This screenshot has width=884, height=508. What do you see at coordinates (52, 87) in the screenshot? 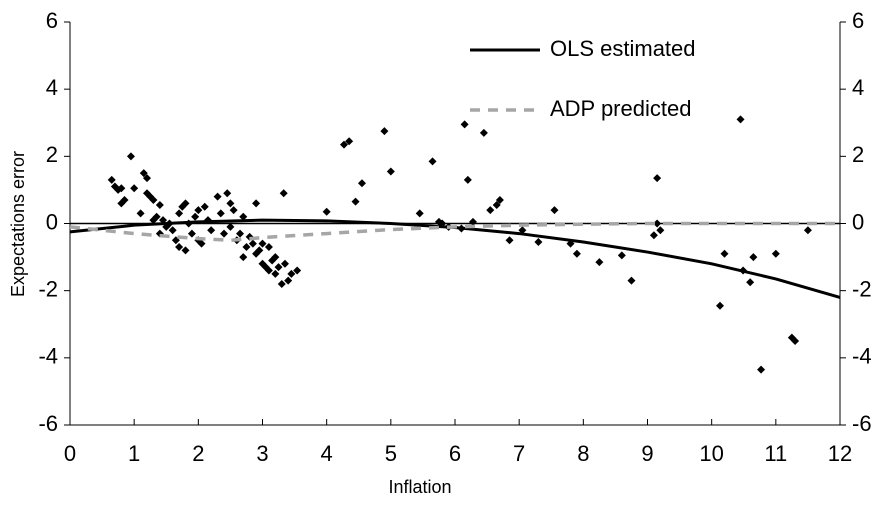
I see `y-tick-label: 4` at bounding box center [52, 87].